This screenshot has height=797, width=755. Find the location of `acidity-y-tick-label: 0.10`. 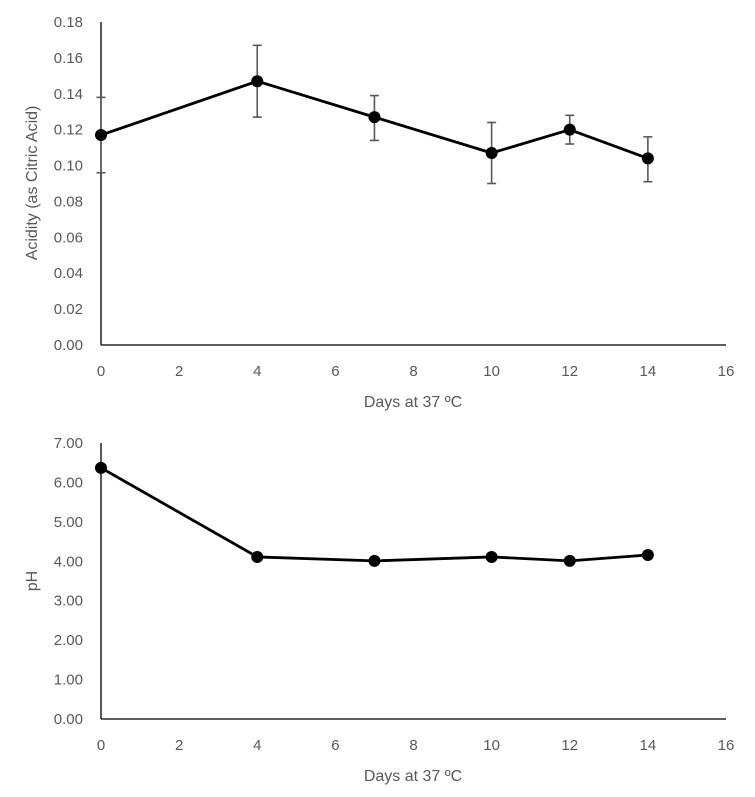

acidity-y-tick-label: 0.10 is located at coordinates (68, 166).